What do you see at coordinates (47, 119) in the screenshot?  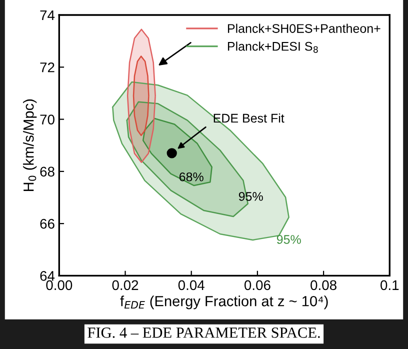 I see `y-tick-label: 70` at bounding box center [47, 119].